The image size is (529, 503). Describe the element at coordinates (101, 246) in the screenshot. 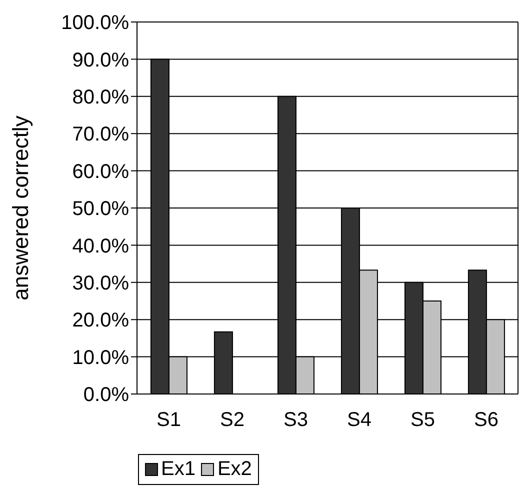

I see `y-tick-label: 40.0%` at that location.